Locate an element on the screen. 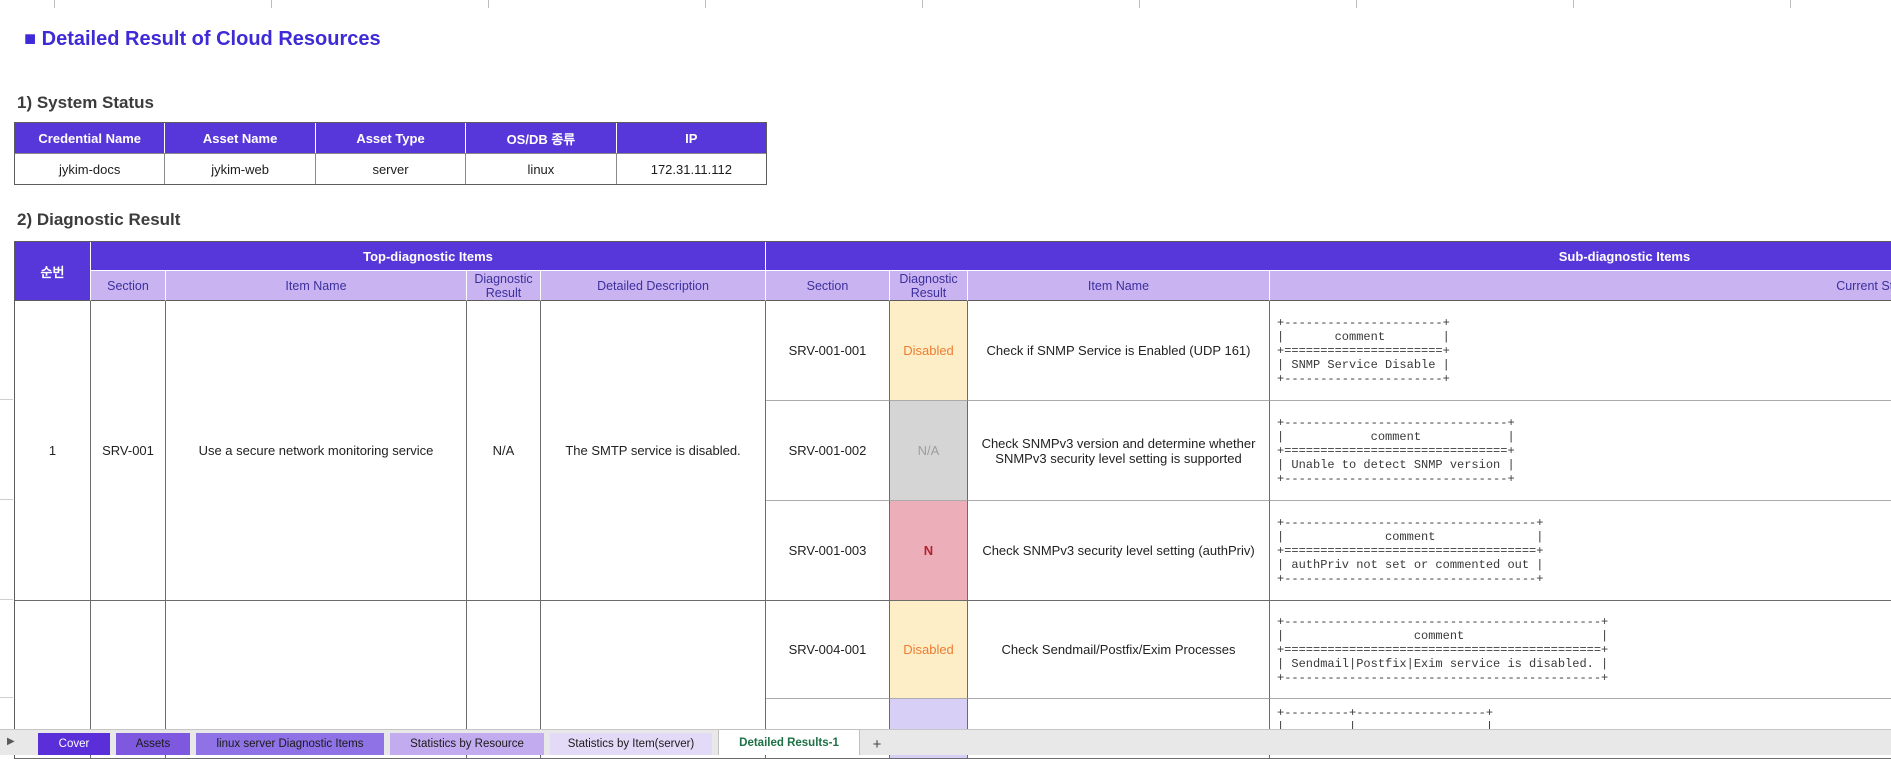  status-header-ip: IP is located at coordinates (691, 138).